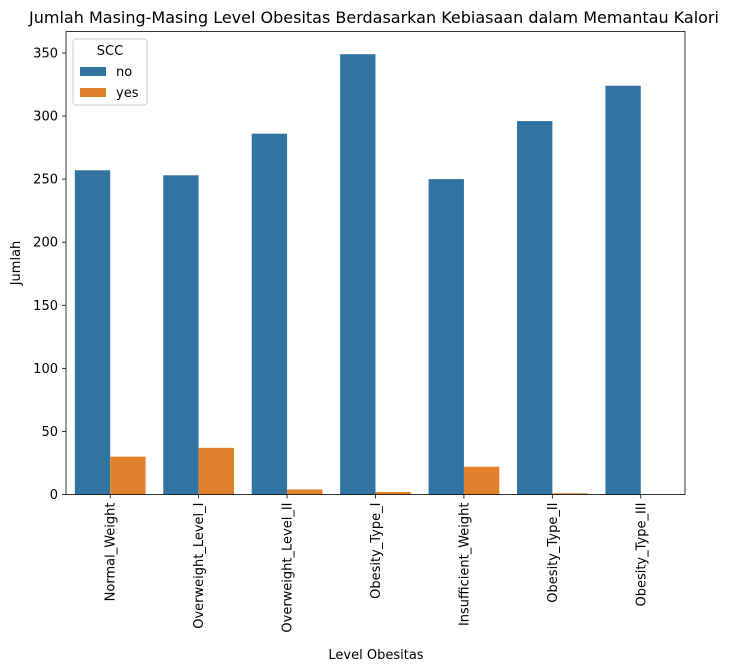  What do you see at coordinates (570, 494) in the screenshot?
I see `bar-yes-Obesity_Type_II` at bounding box center [570, 494].